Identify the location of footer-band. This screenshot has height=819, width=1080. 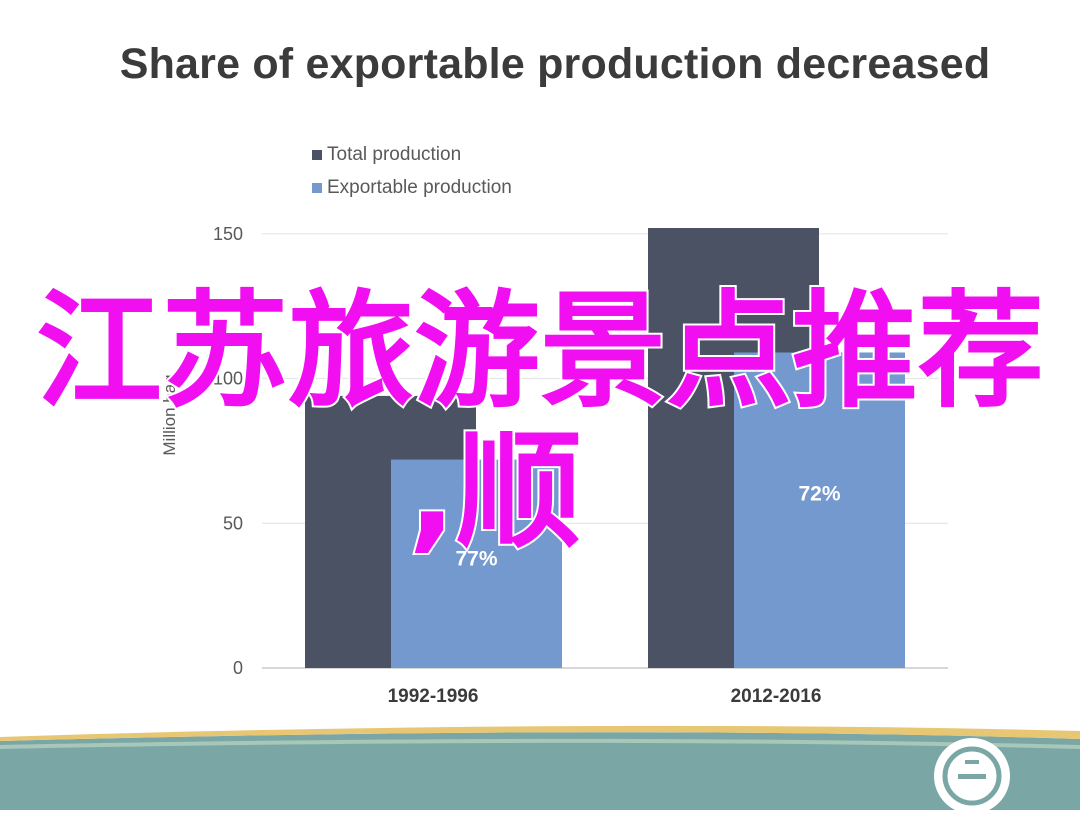
(540, 767).